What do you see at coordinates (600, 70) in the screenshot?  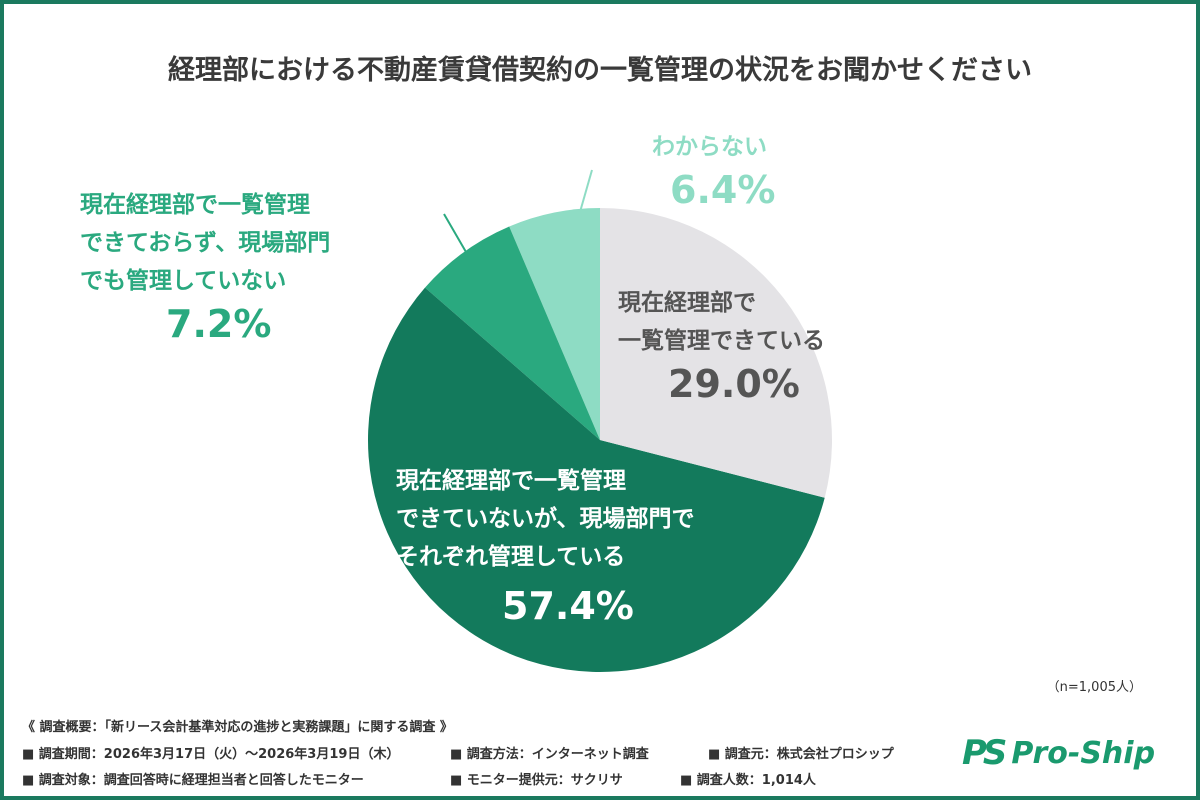 I see `chart-title: 経理部における不動産賃貸借契約の一覧管理の状況をお聞かせください` at bounding box center [600, 70].